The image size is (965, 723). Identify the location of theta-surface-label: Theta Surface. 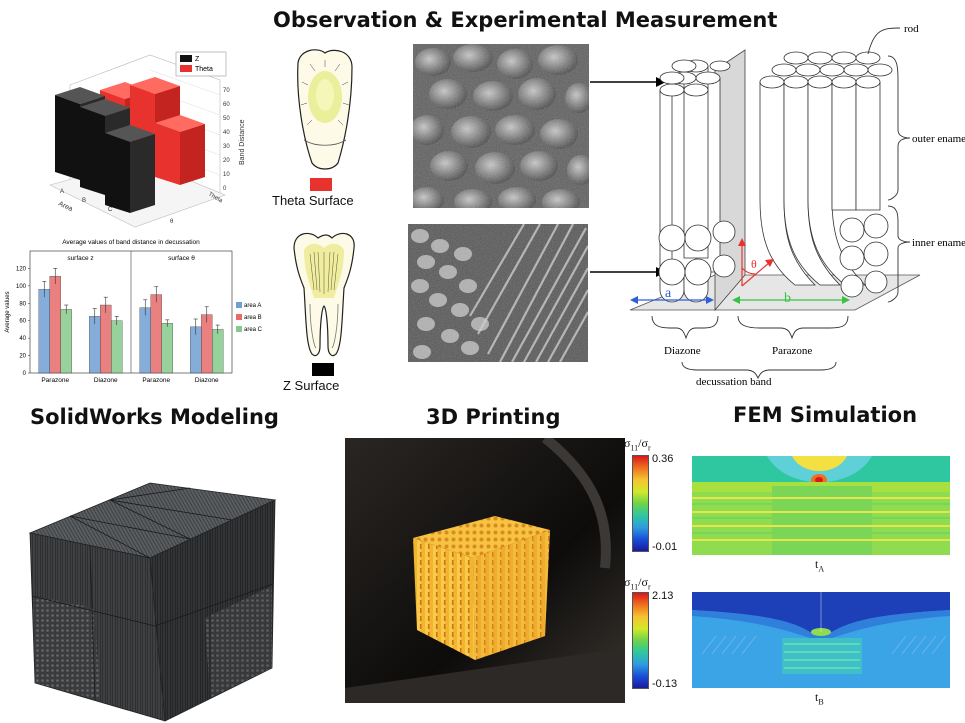
(313, 200).